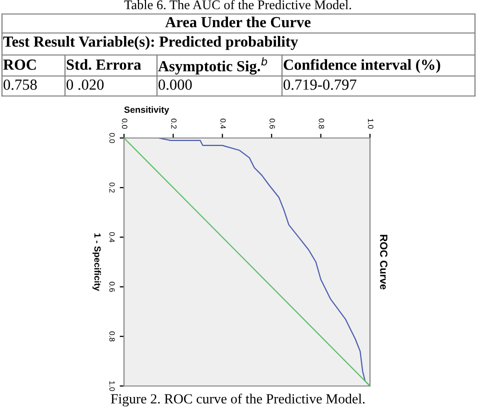 Image resolution: width=477 pixels, height=414 pixels. I want to click on text: Std. Errora, so click(104, 64).